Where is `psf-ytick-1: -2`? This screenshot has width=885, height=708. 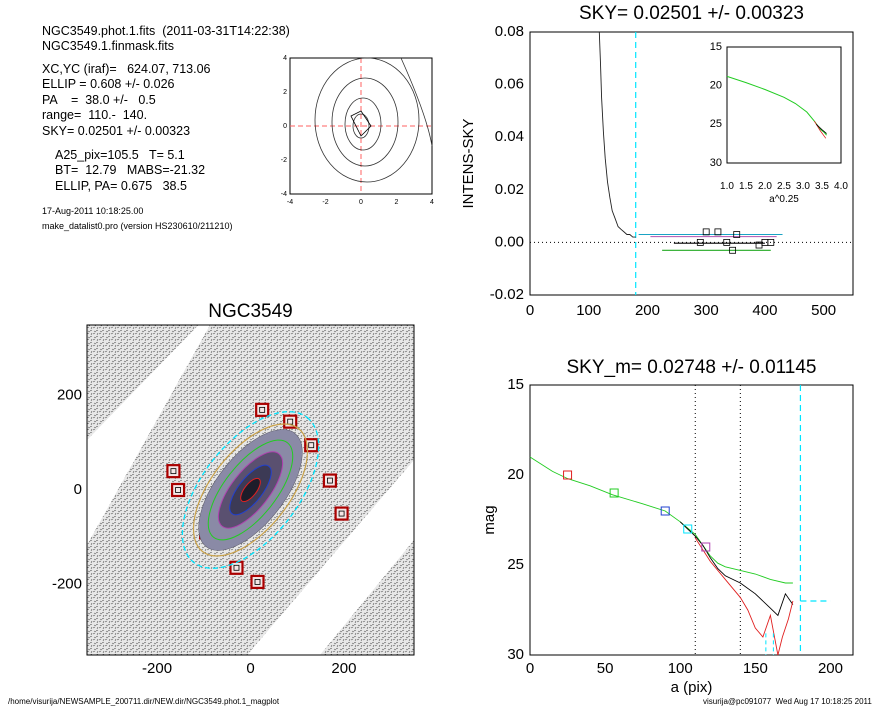 psf-ytick-1: -2 is located at coordinates (284, 160).